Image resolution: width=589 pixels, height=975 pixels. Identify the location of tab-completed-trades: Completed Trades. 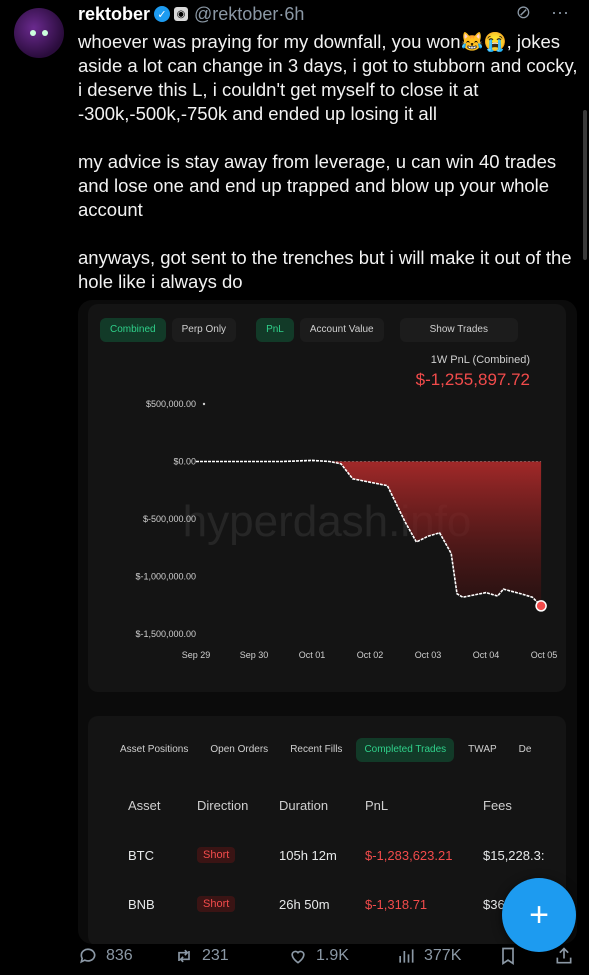
(405, 750).